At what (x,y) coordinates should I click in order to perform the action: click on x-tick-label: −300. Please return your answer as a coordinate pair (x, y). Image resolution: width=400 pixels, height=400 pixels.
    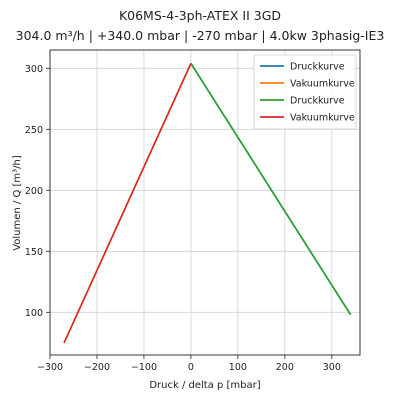
    Looking at the image, I should click on (50, 367).